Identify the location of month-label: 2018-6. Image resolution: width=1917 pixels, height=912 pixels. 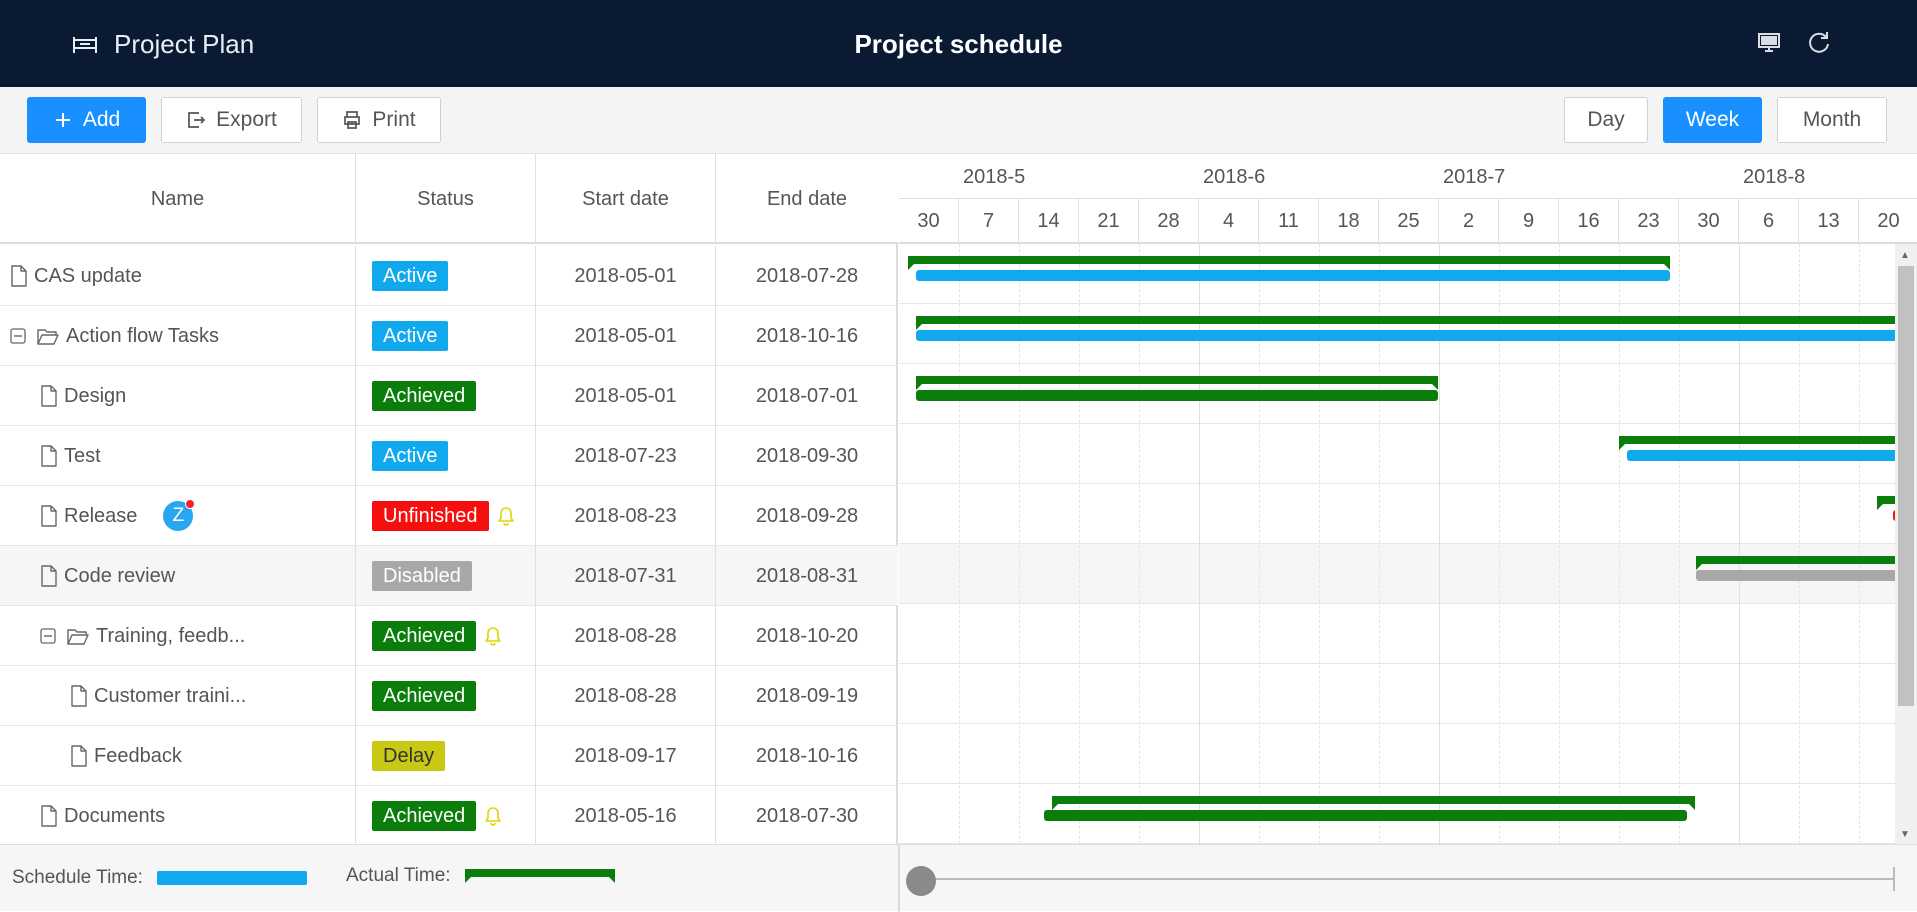
(1234, 177).